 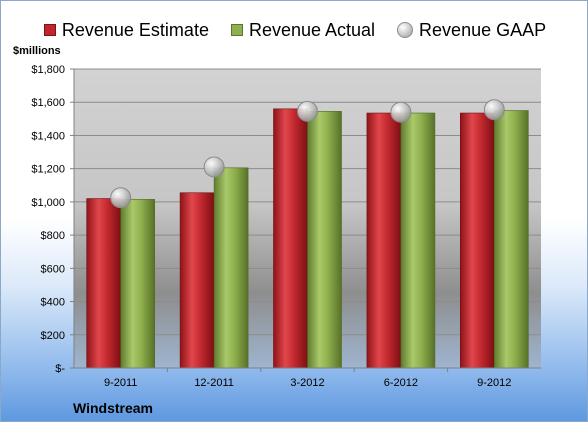 I want to click on y-tick-label: $400, so click(x=53, y=303).